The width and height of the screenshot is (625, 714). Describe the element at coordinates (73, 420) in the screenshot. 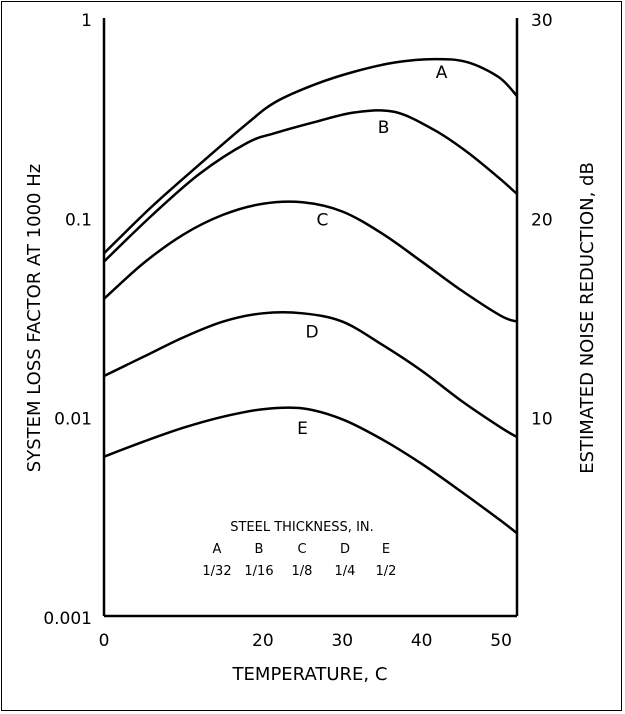

I see `y-tick-label-left: 0.01` at that location.